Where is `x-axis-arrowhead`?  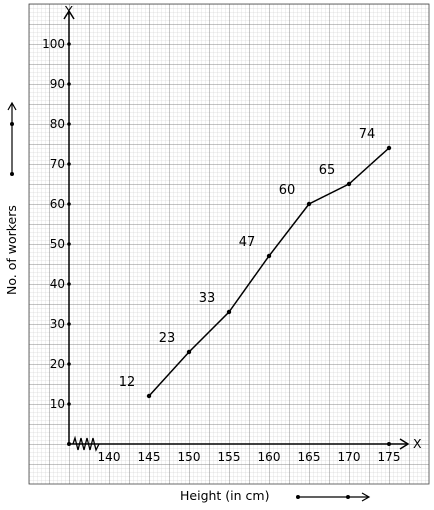 x-axis-arrowhead is located at coordinates (404, 444).